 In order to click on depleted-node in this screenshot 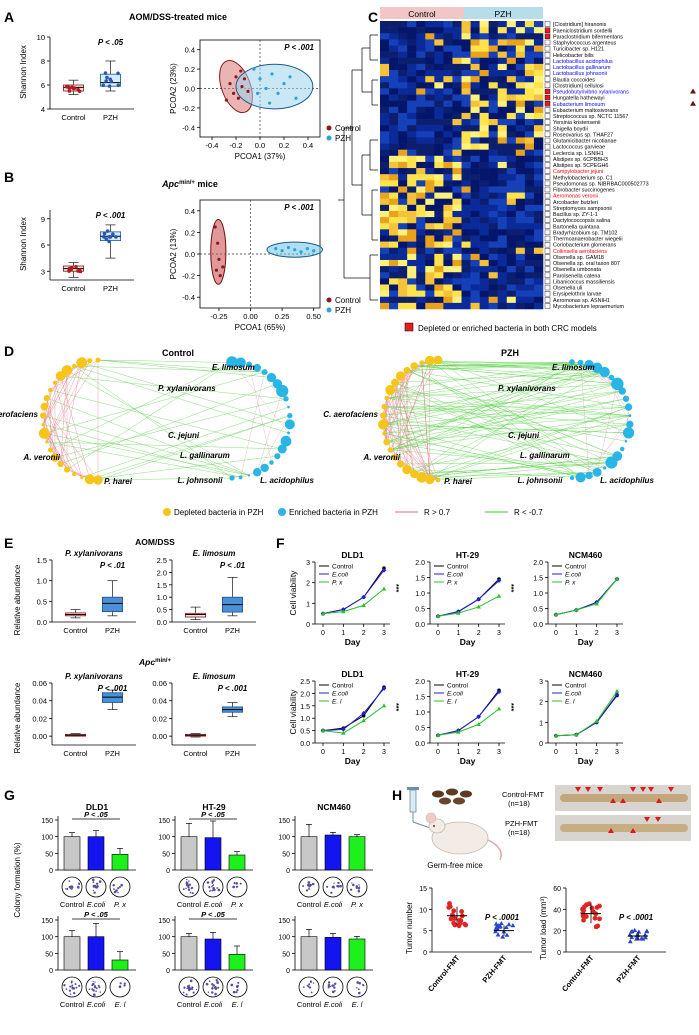, I will do `click(383, 415)`.